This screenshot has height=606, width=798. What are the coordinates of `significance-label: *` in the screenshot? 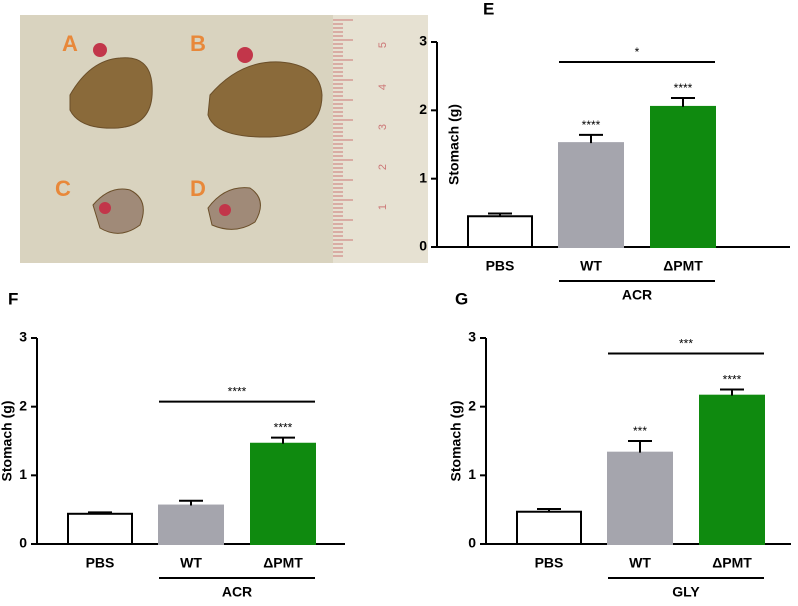 It's located at (637, 52).